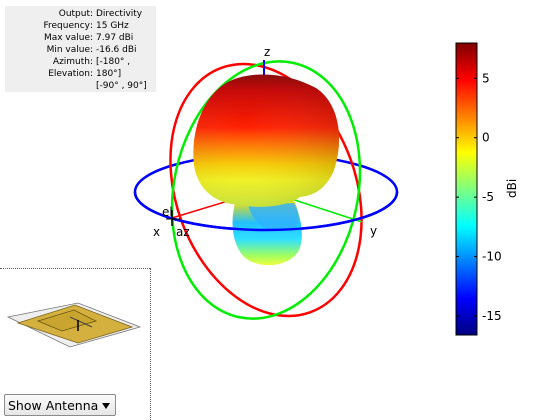 This screenshot has width=560, height=420. What do you see at coordinates (68, 50) in the screenshot?
I see `info-key: Min value` at bounding box center [68, 50].